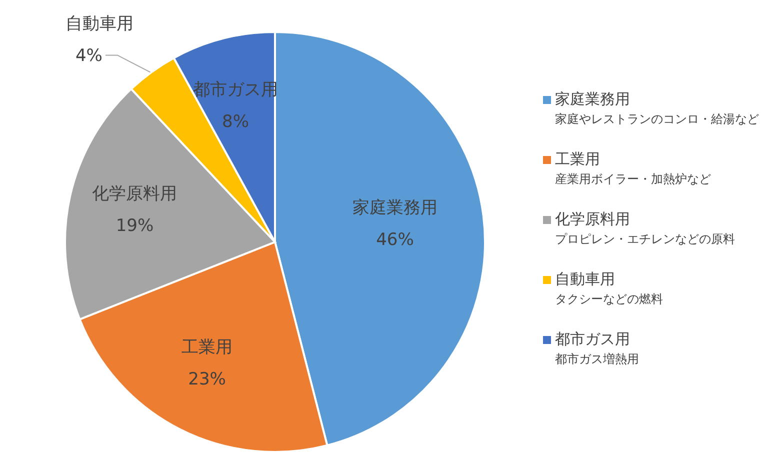 The image size is (775, 457). Describe the element at coordinates (99, 24) in the screenshot. I see `slice-label: 自動車用` at that location.